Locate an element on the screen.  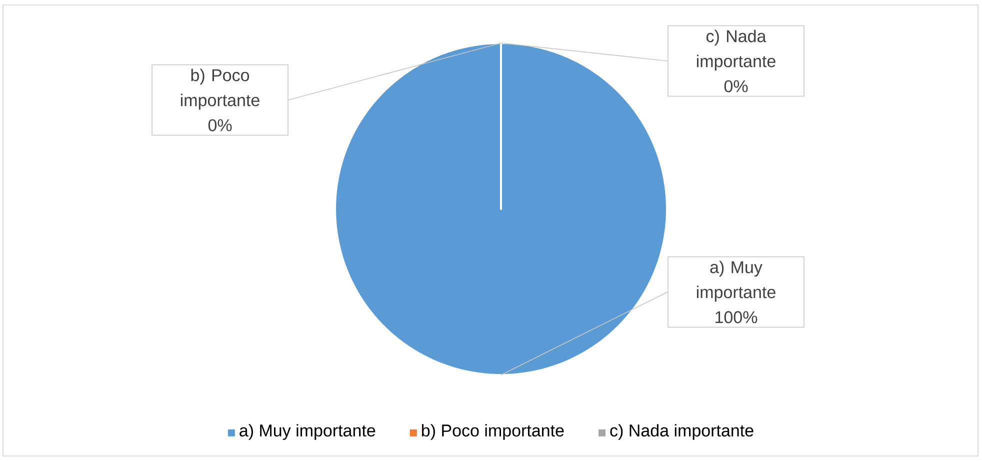
legend-label: b) Poco importante is located at coordinates (493, 432).